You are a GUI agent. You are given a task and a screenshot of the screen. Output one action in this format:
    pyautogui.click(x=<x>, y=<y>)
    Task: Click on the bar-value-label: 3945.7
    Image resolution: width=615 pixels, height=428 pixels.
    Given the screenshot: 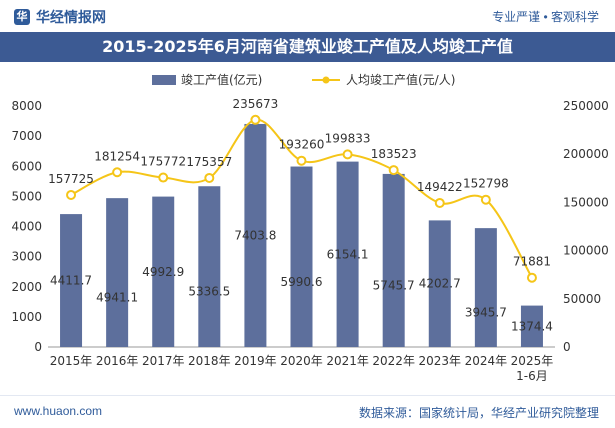 What is the action you would take?
    pyautogui.click(x=486, y=313)
    